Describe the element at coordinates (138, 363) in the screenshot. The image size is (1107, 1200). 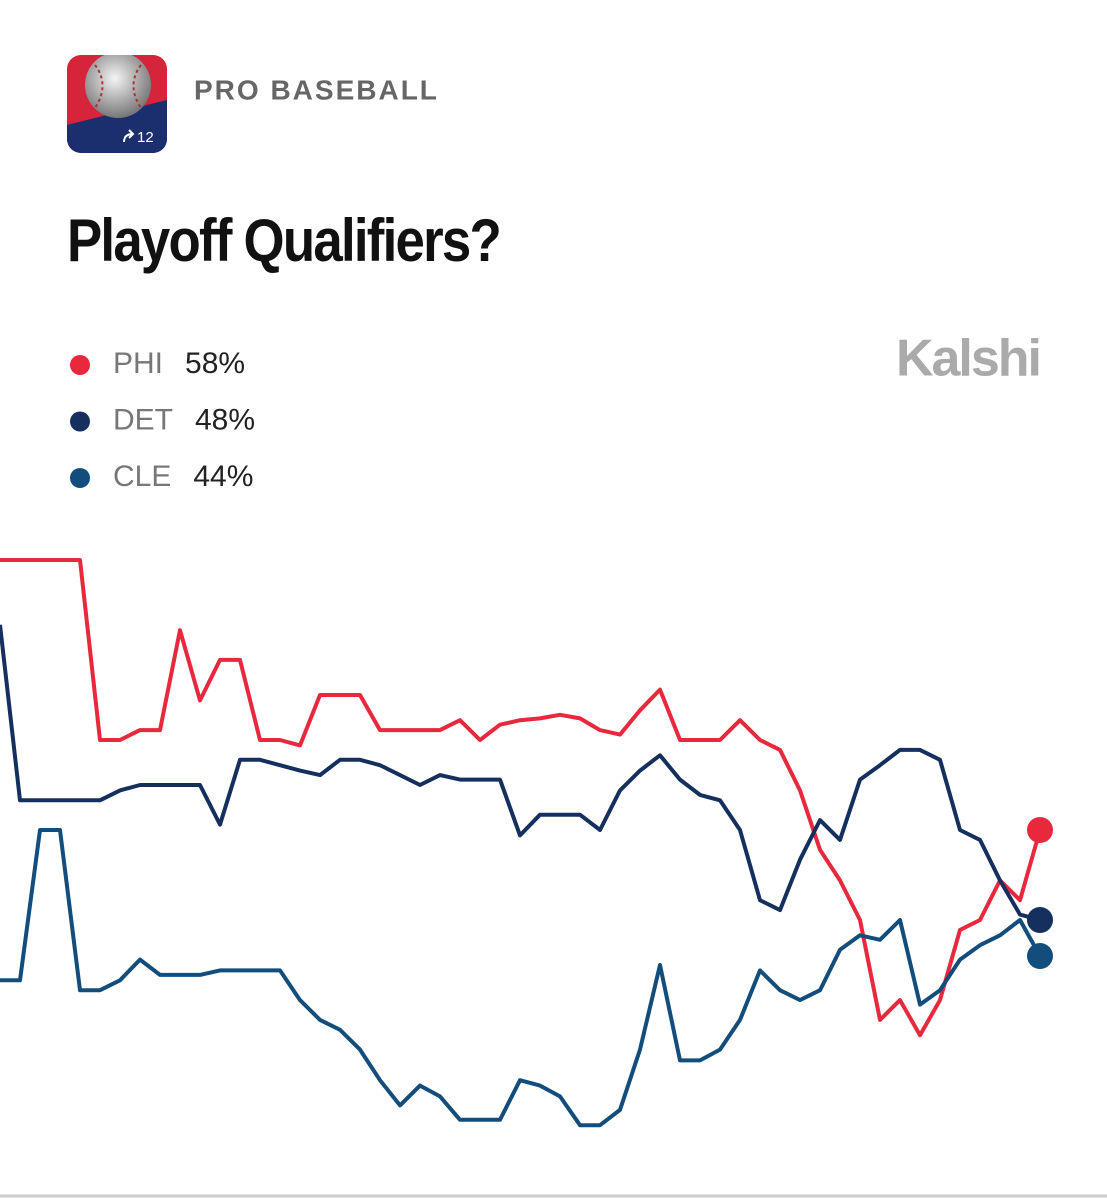
I see `legend-name: PHI` at that location.